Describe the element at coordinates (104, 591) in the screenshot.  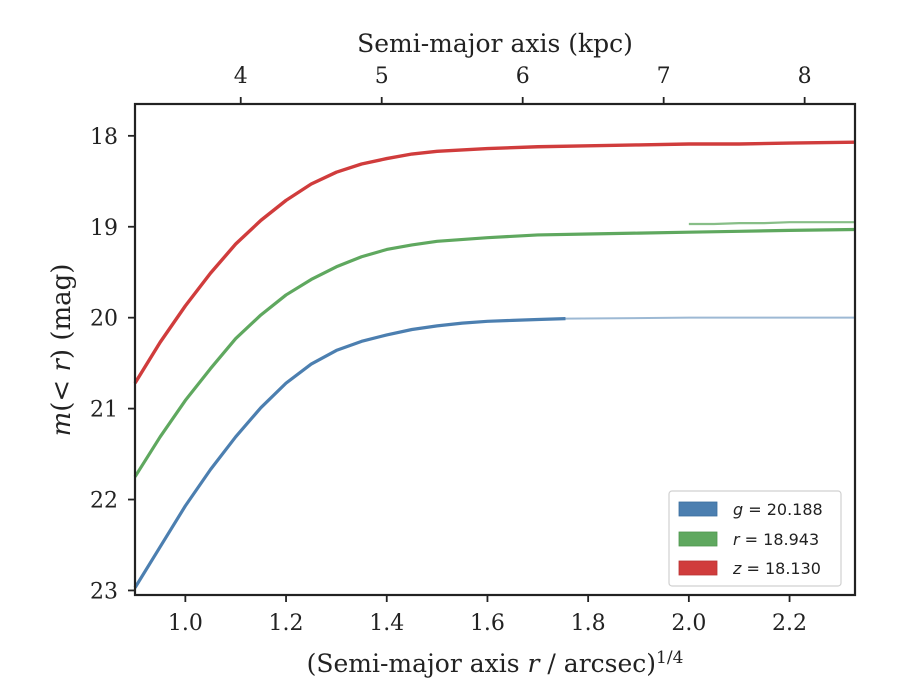
I see `y-tick-label: 23` at that location.